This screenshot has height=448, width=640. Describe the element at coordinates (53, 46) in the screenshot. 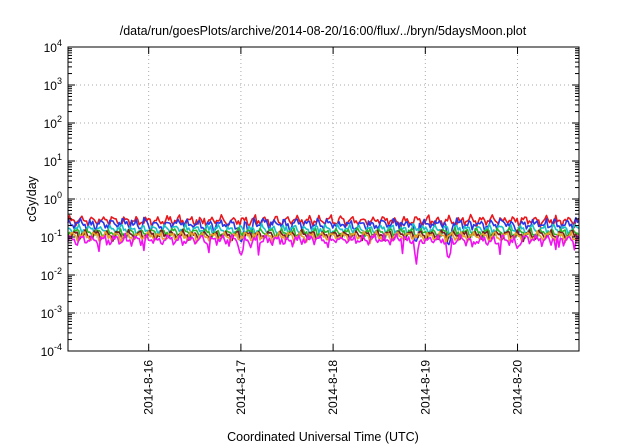

I see `y-tick-label: 10⁴` at that location.